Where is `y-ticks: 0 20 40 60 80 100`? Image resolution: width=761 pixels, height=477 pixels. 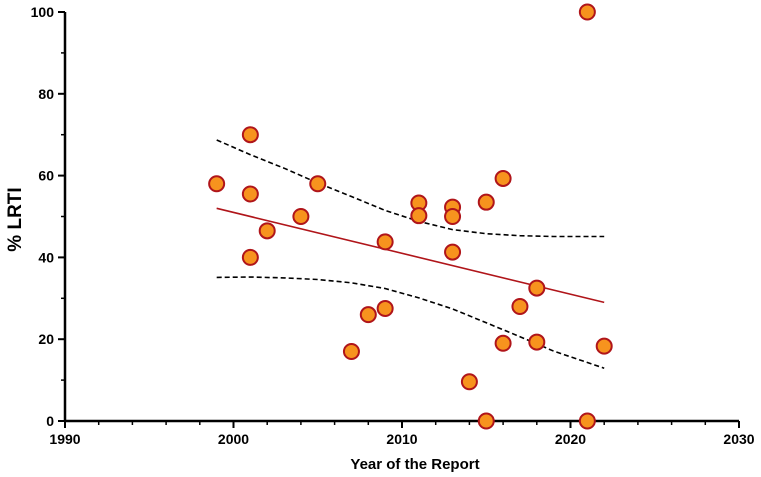 y-ticks: 0 20 40 60 80 100 is located at coordinates (48, 216).